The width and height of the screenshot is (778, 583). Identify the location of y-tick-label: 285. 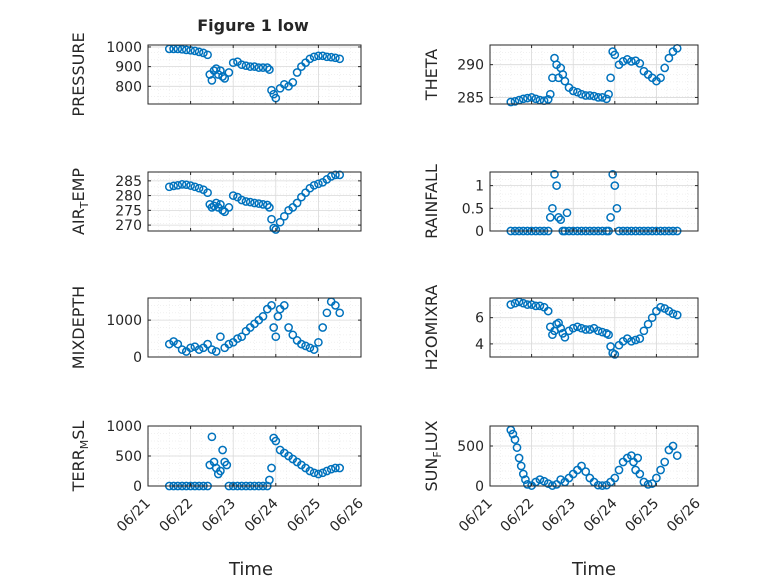
(128, 182).